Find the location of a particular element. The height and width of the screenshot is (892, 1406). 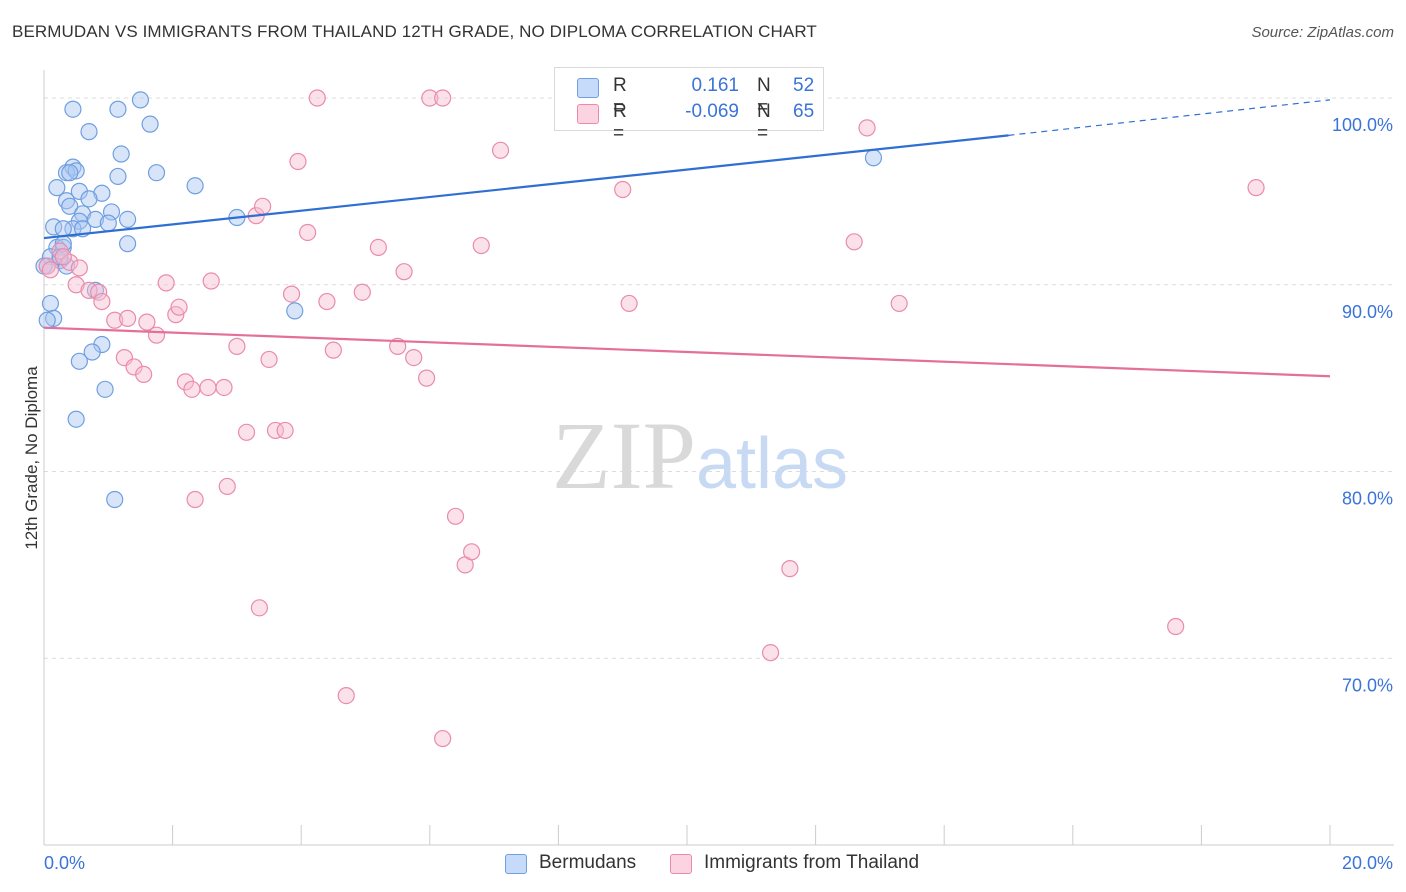

y-tick-label: 80.0% is located at coordinates (1367, 499).